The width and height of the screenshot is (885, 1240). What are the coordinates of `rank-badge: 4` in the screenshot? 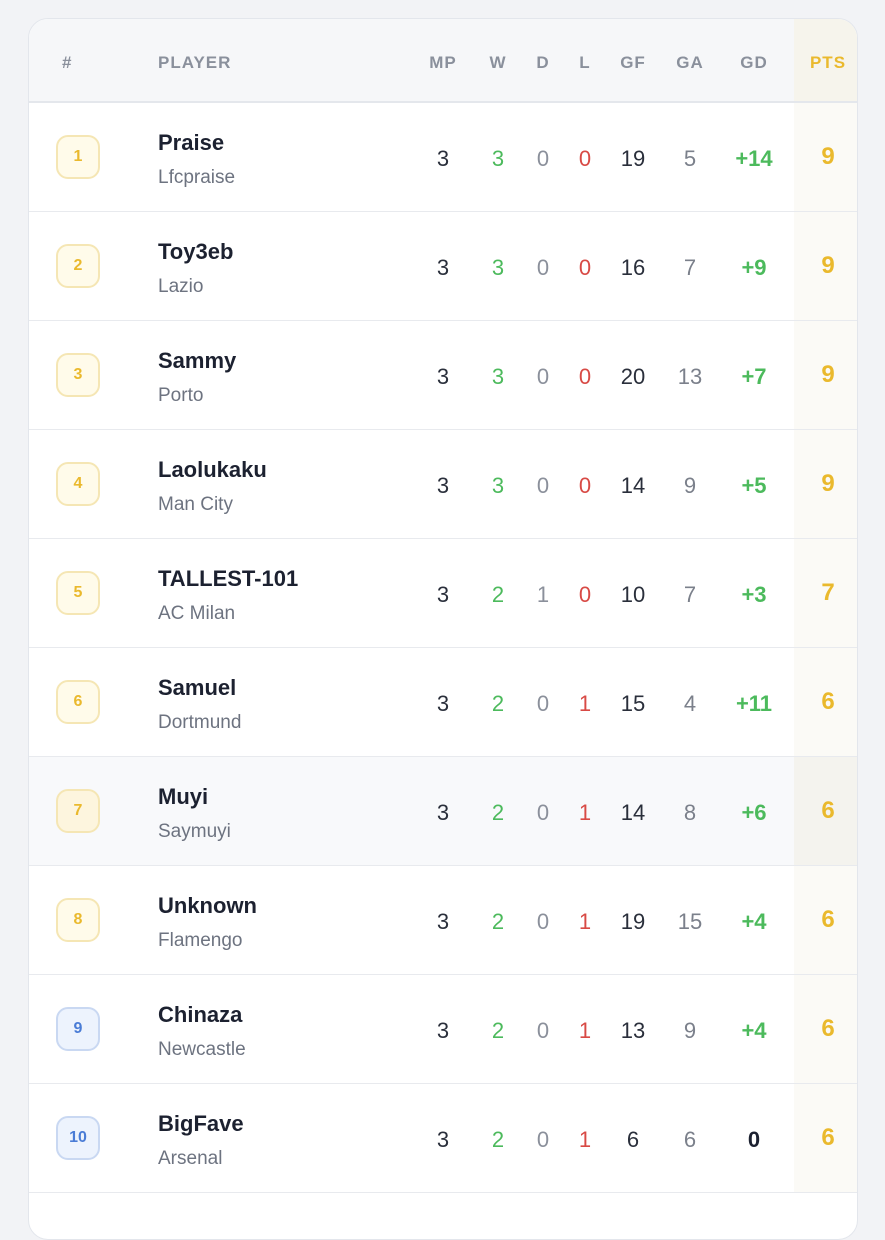 It's located at (78, 484).